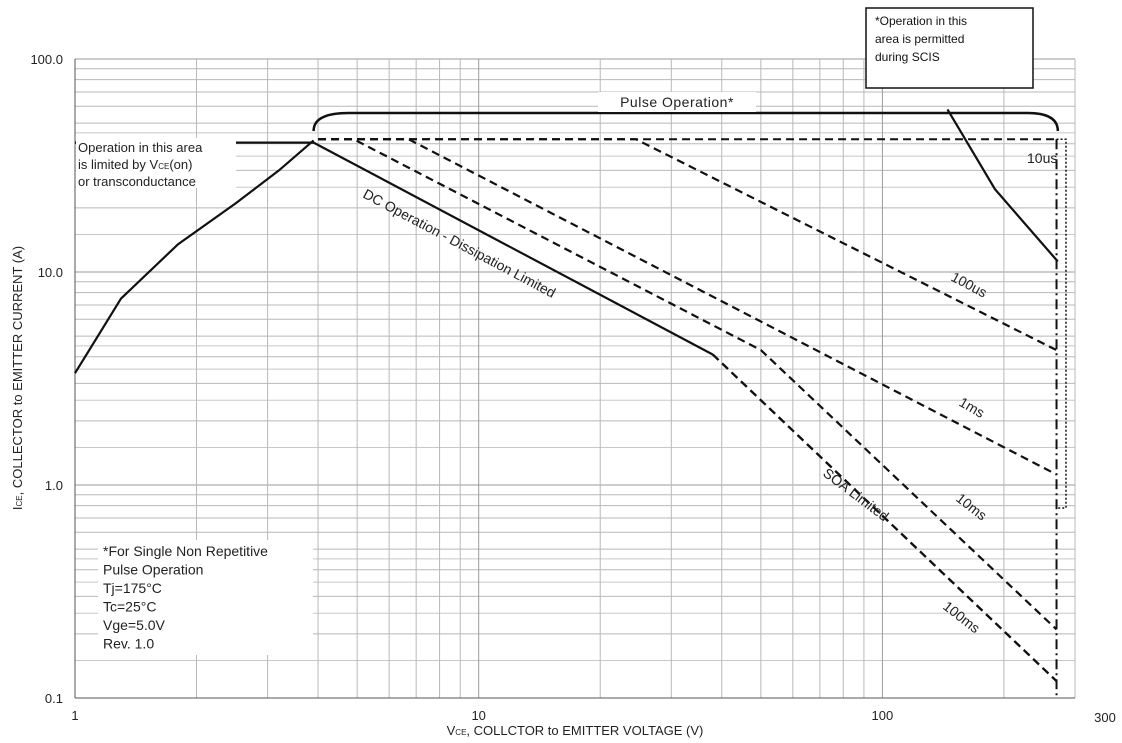 The image size is (1122, 743). Describe the element at coordinates (134, 625) in the screenshot. I see `conditions-line: Vge=5.0V` at that location.